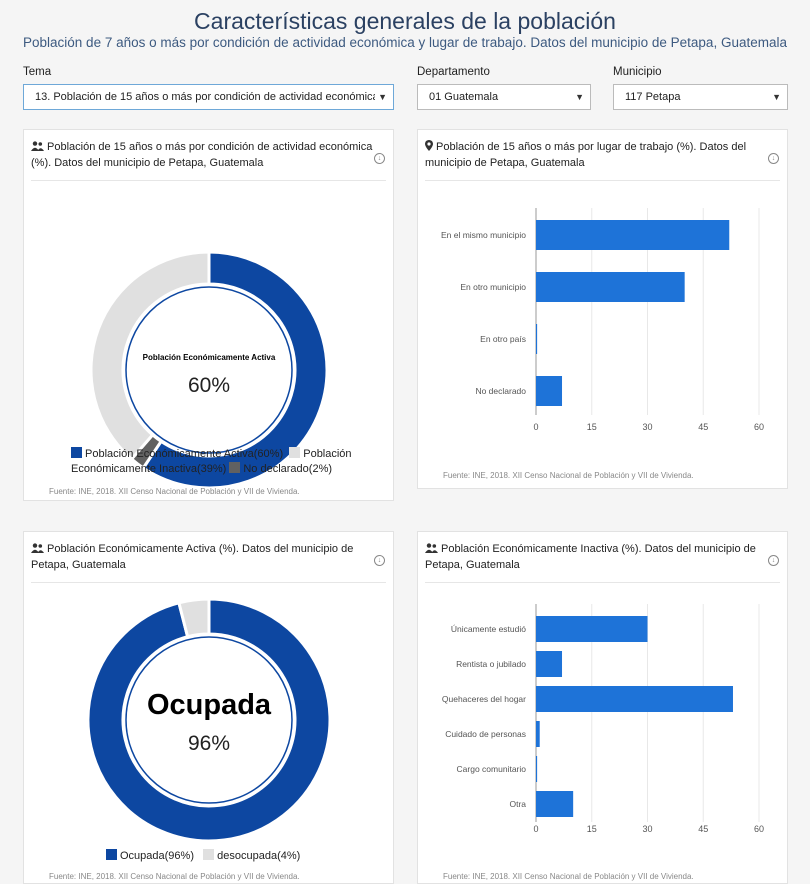 The width and height of the screenshot is (810, 884). I want to click on y-category-label: Rentista o jubilado, so click(491, 664).